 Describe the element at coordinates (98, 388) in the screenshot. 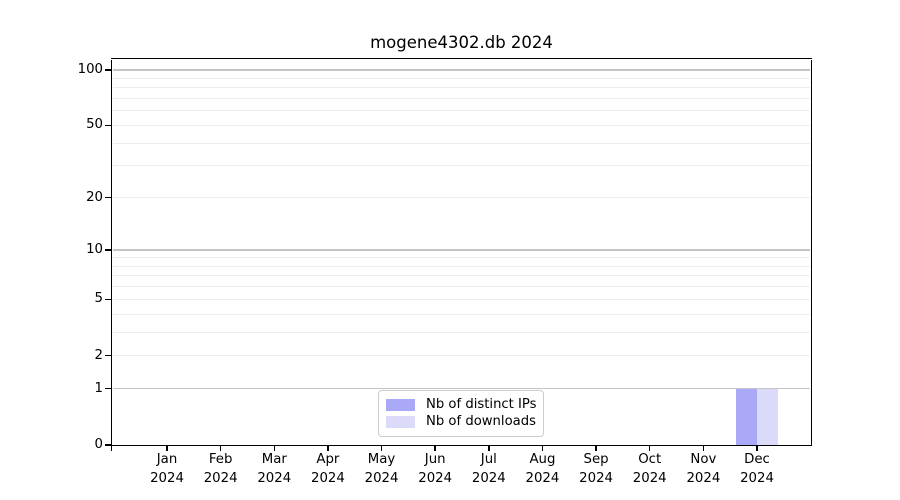

I see `y-tick-label: 1` at that location.